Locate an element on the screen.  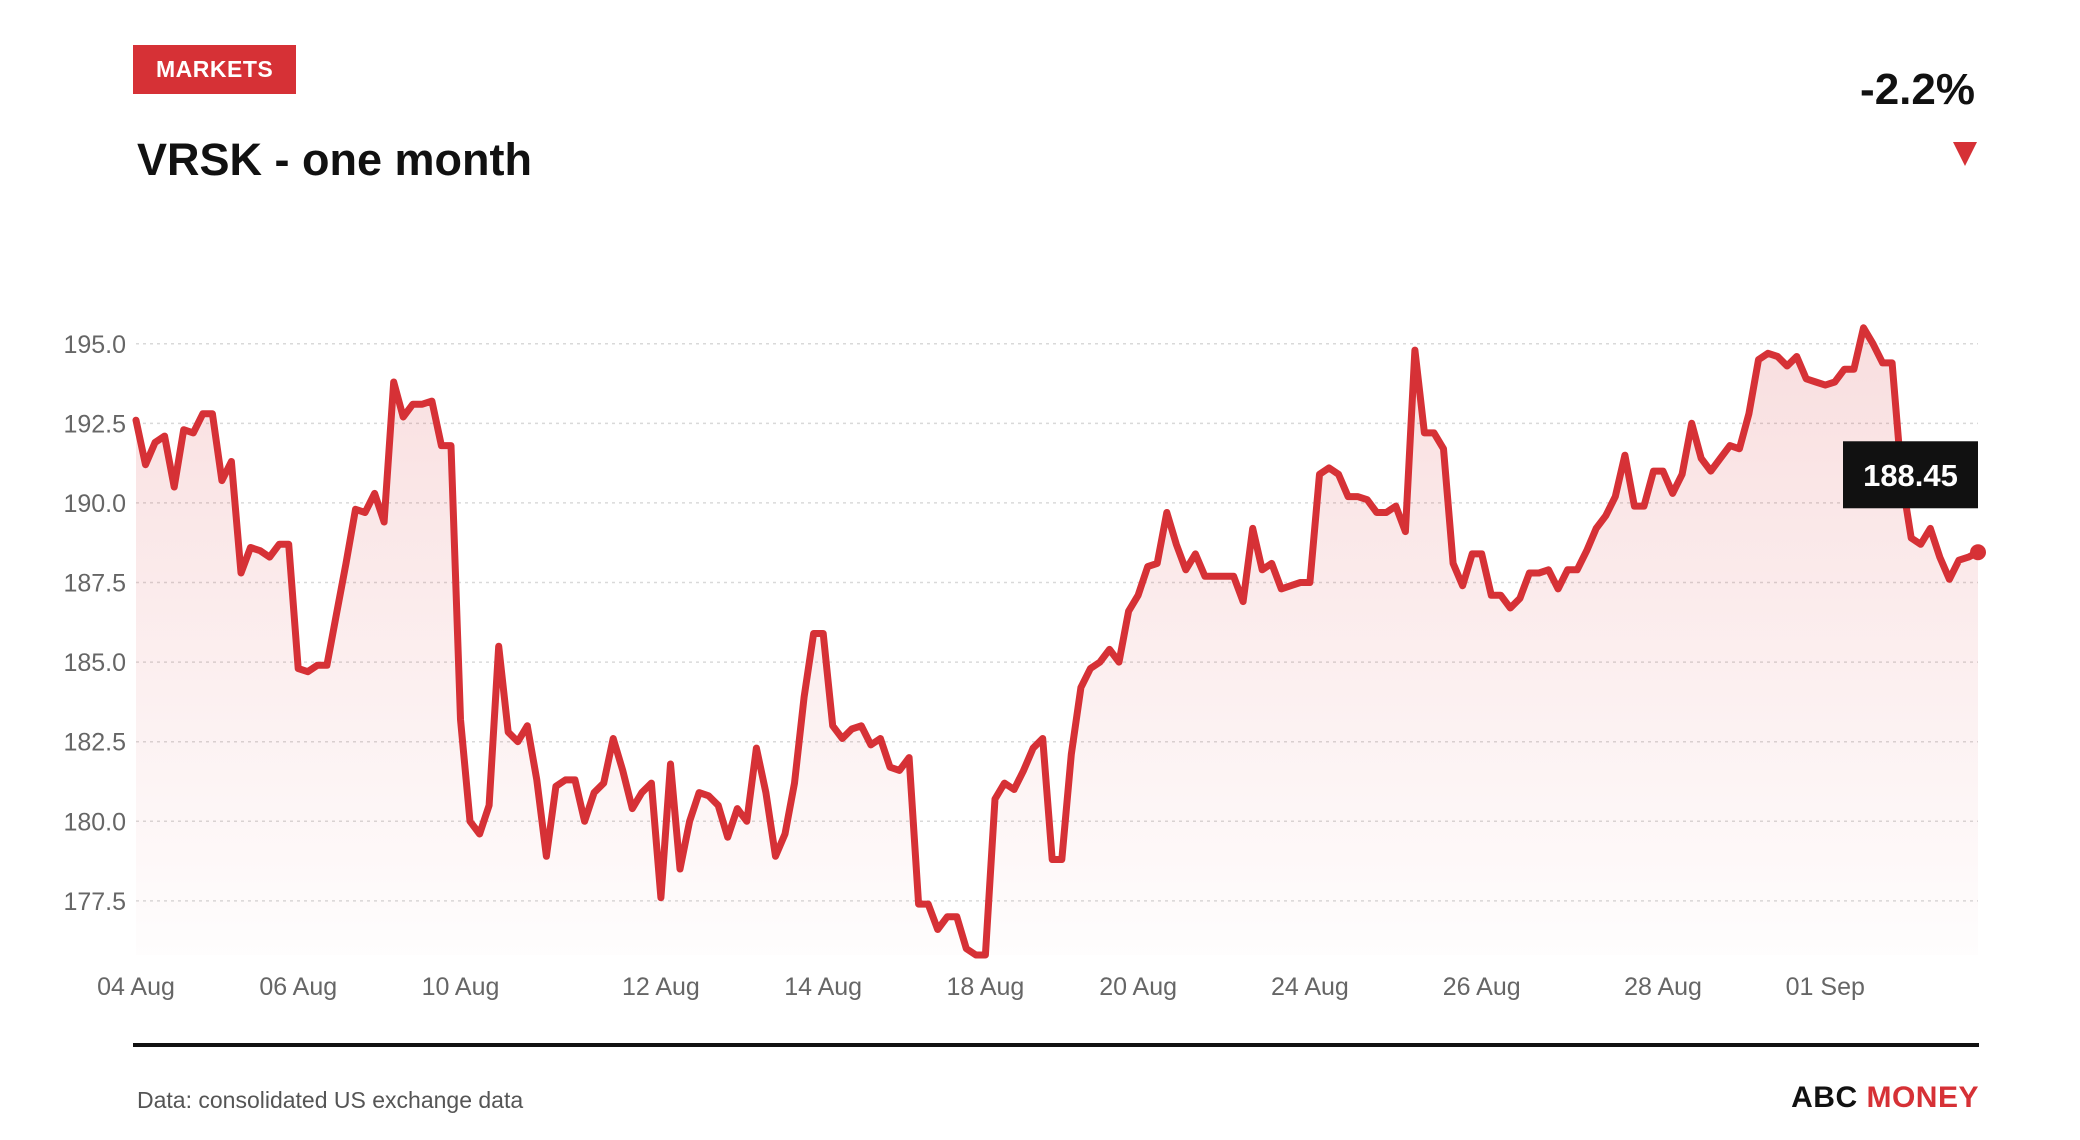
x-tick-label: 12 Aug is located at coordinates (661, 987).